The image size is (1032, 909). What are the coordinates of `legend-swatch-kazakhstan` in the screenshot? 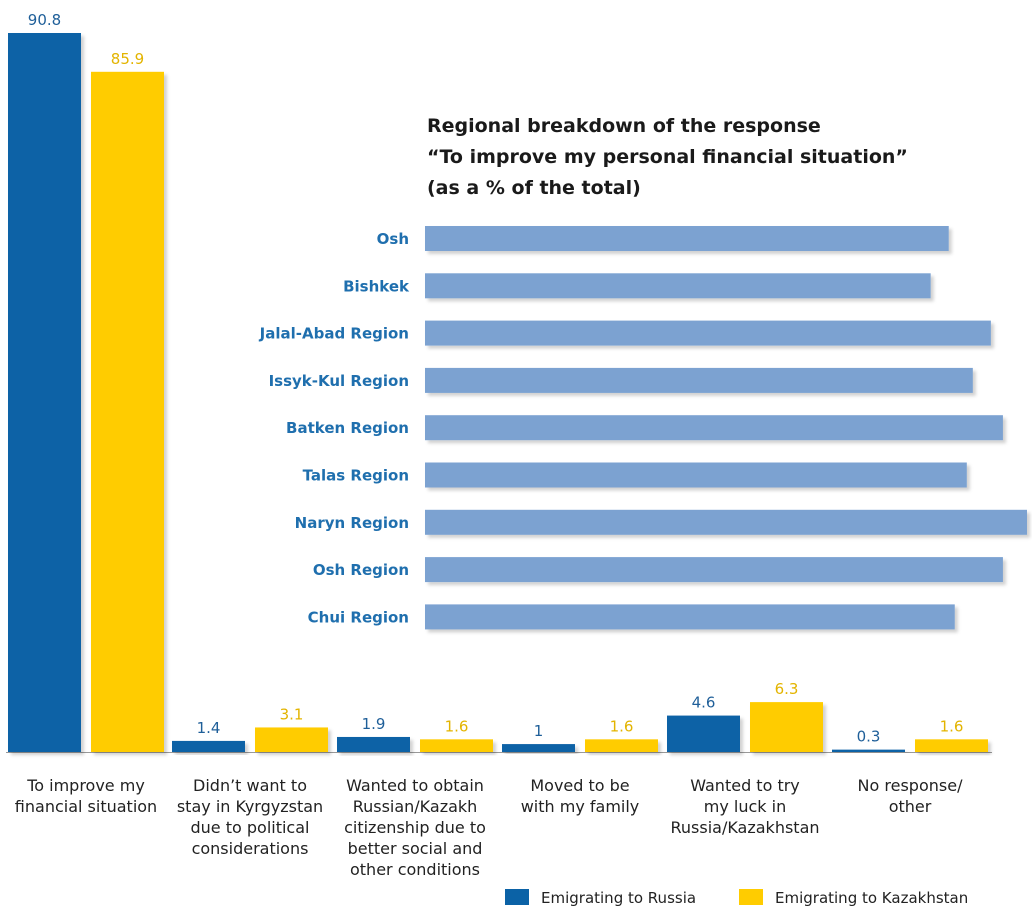 It's located at (751, 897).